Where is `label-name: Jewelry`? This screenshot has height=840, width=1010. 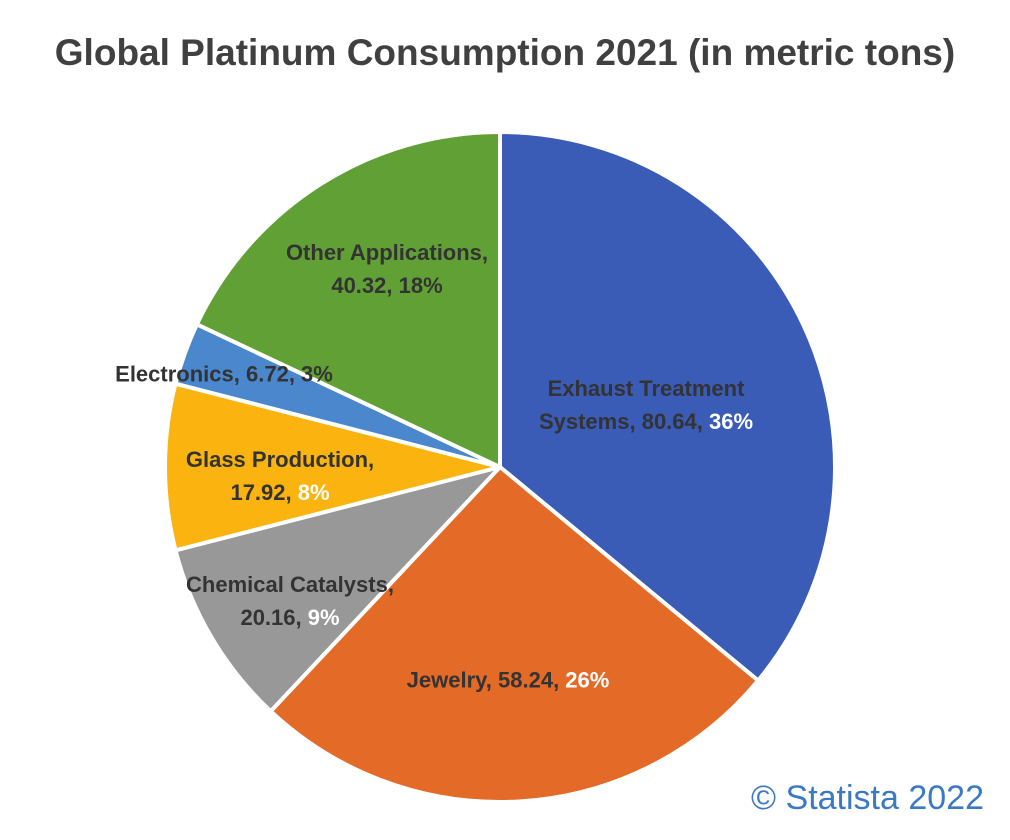 label-name: Jewelry is located at coordinates (446, 680).